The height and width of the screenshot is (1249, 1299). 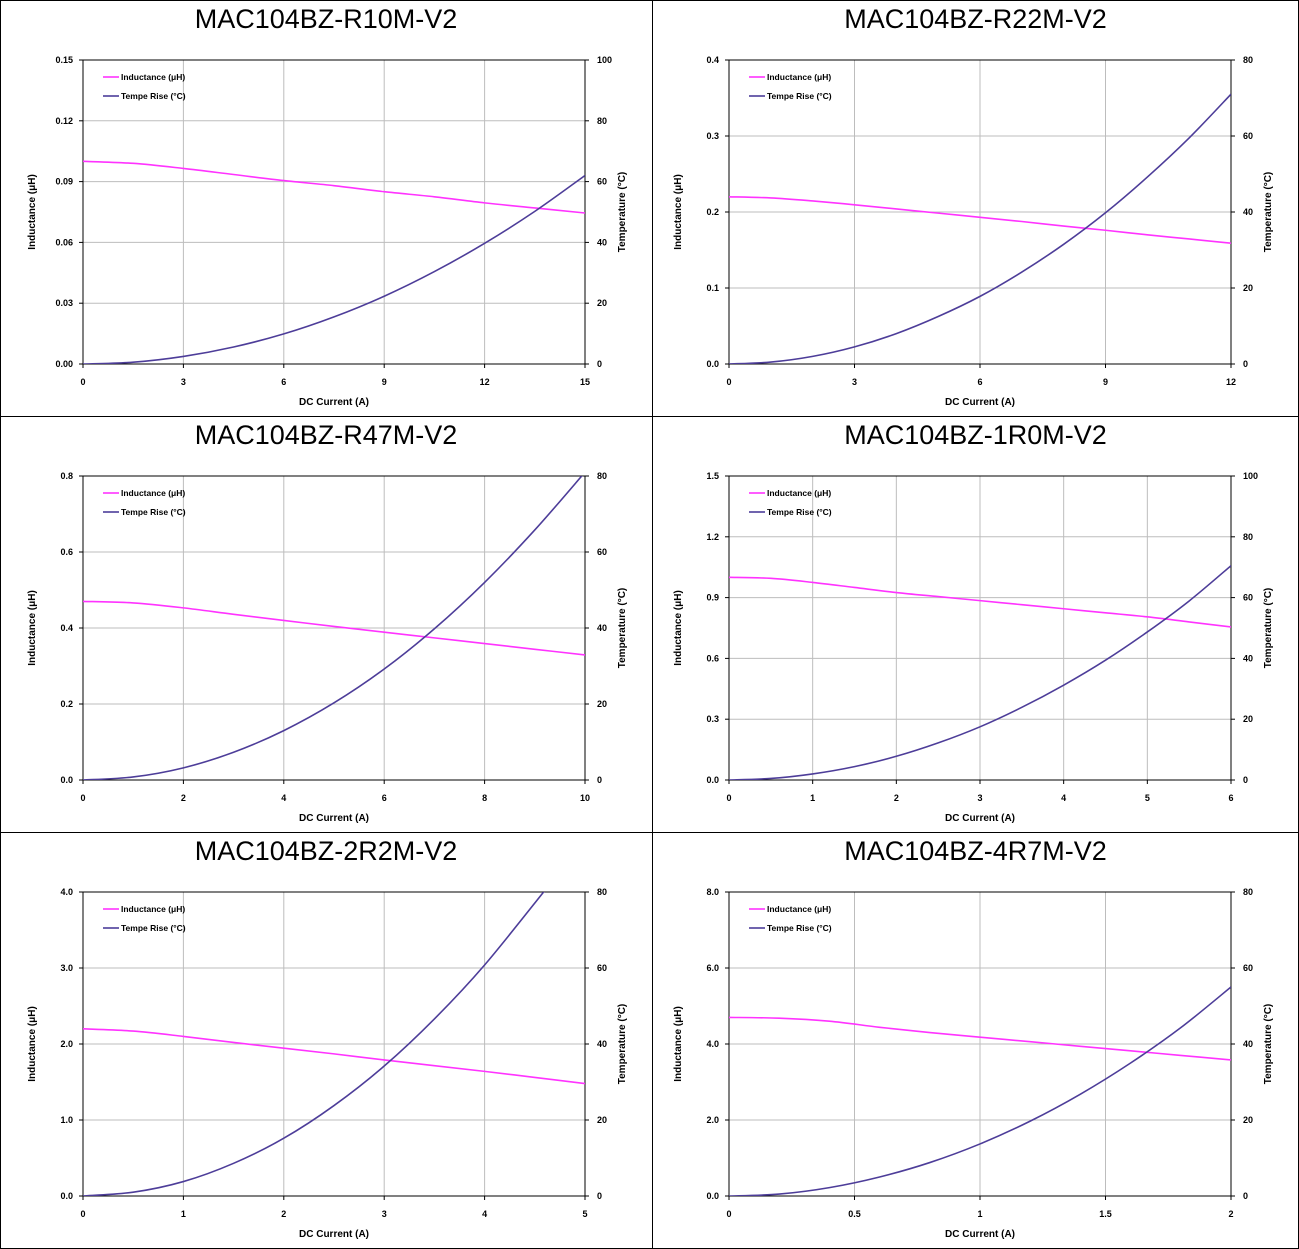 What do you see at coordinates (1231, 382) in the screenshot?
I see `x-tick-label: 12` at bounding box center [1231, 382].